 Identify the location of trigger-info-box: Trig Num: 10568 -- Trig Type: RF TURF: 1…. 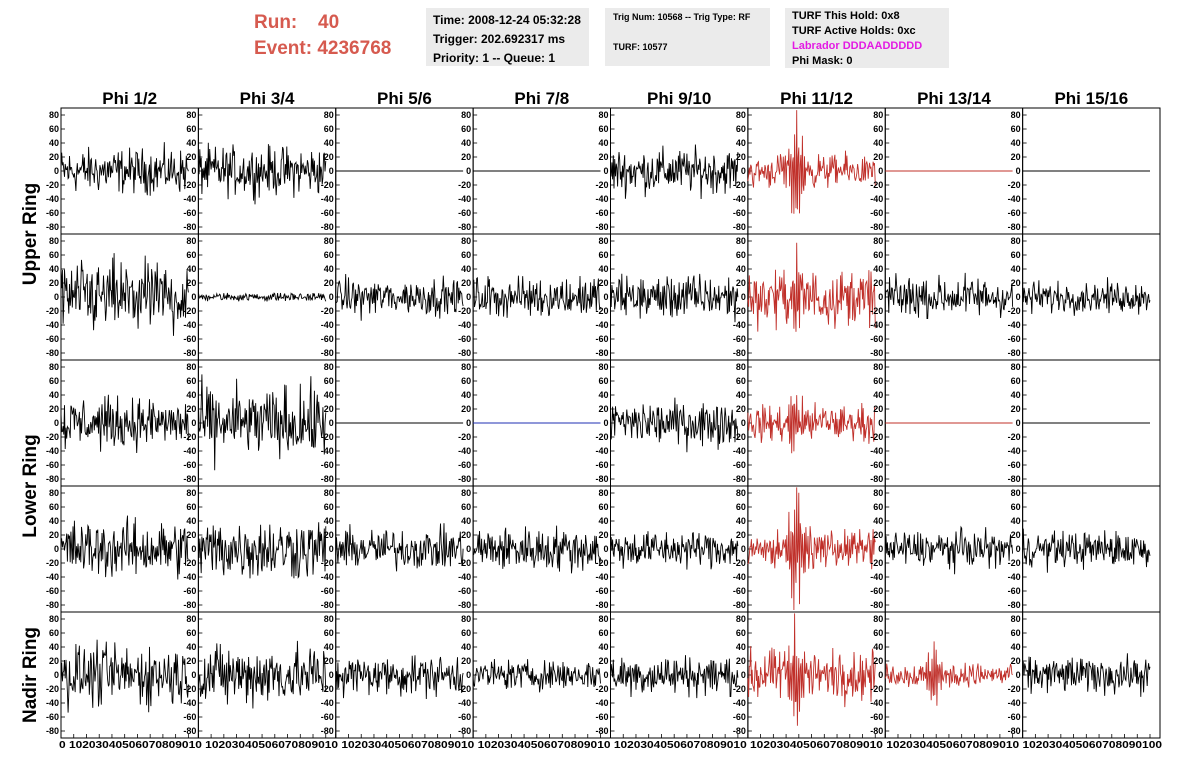
(687, 37).